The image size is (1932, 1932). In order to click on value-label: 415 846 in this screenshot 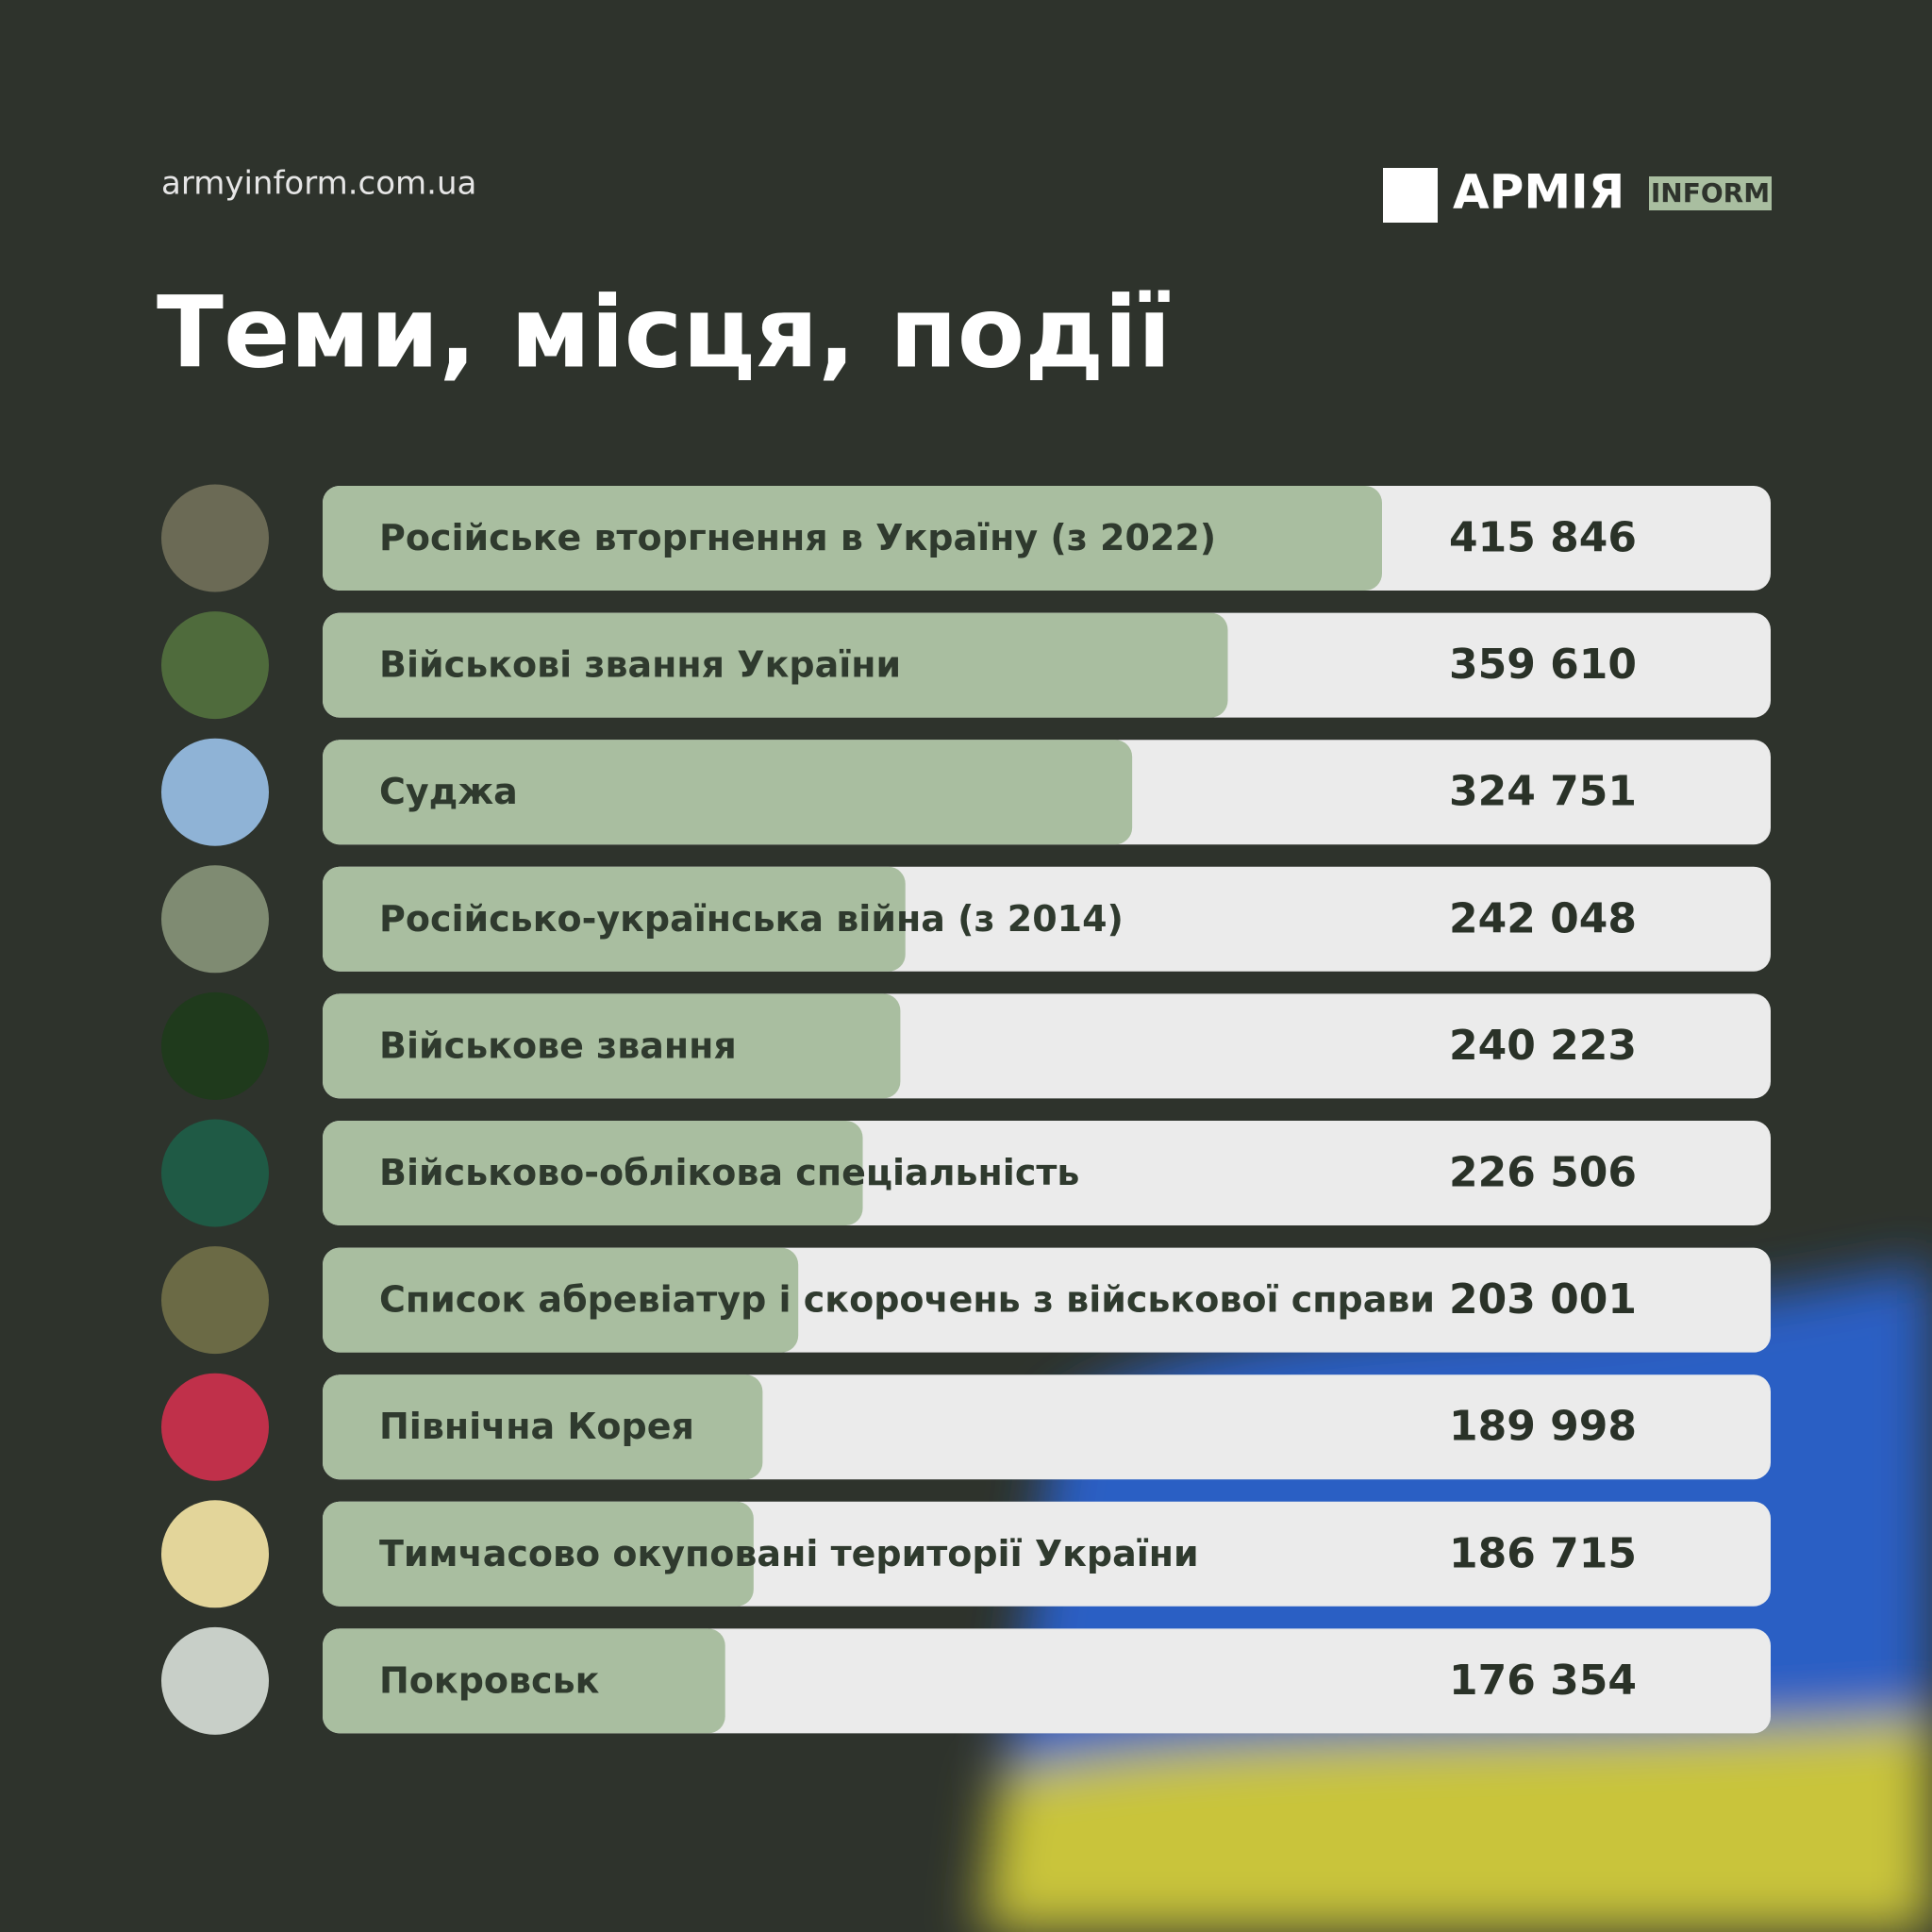, I will do `click(1543, 538)`.